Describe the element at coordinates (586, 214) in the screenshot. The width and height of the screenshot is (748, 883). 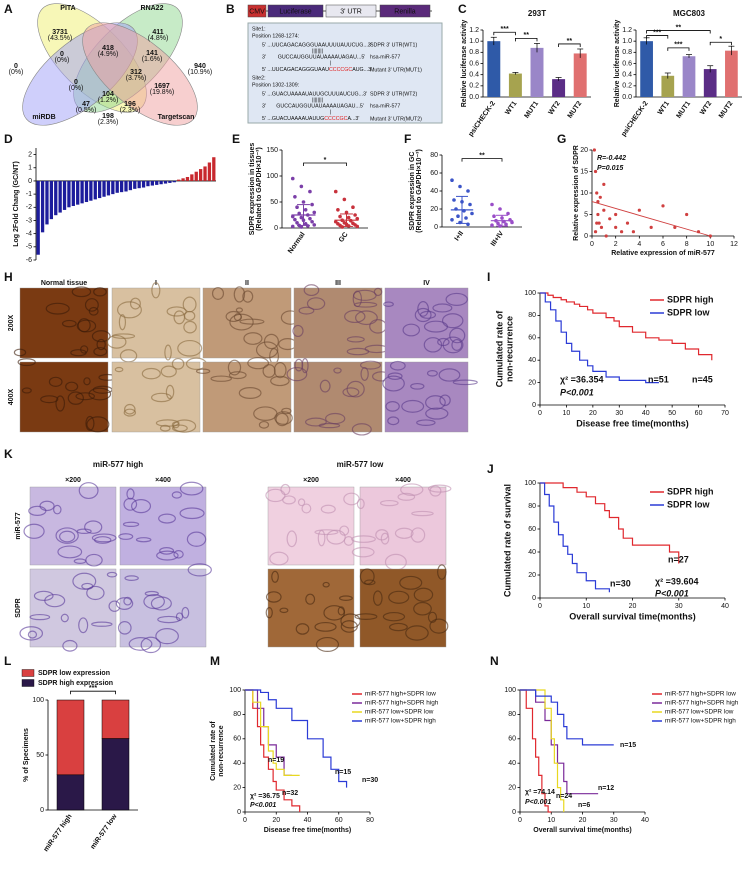
I see `y-tick-label: 5` at that location.